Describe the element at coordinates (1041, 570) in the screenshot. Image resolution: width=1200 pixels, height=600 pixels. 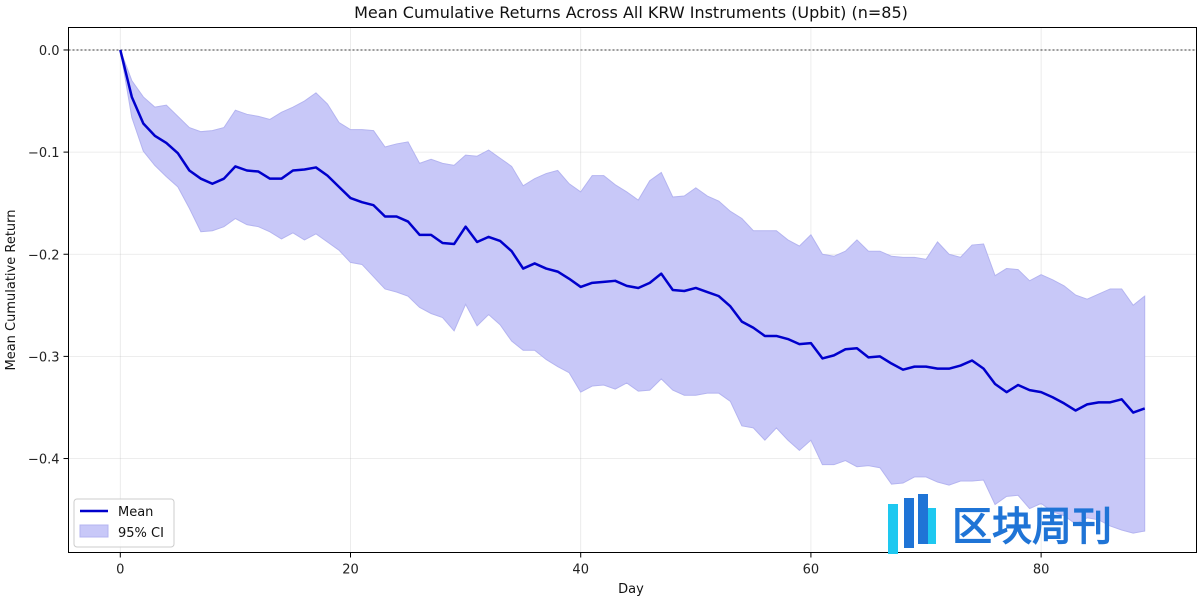
I see `x-tick-label: 80` at that location.